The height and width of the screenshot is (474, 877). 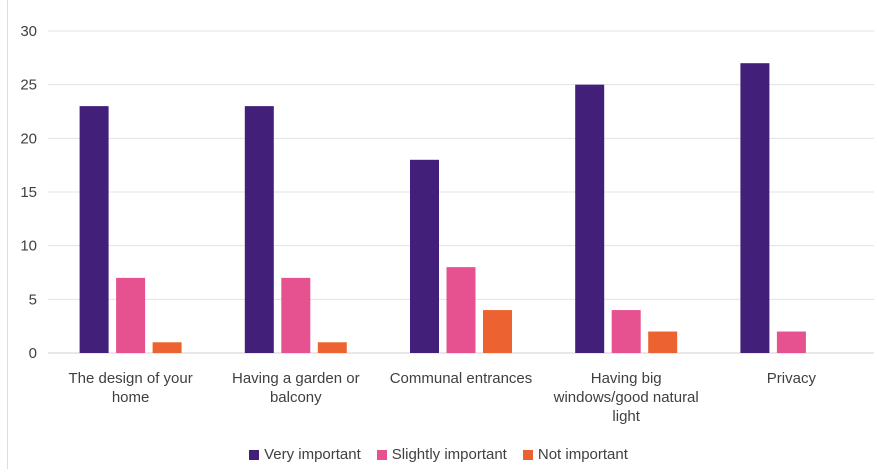 I want to click on legend-item: Not important, so click(x=575, y=454).